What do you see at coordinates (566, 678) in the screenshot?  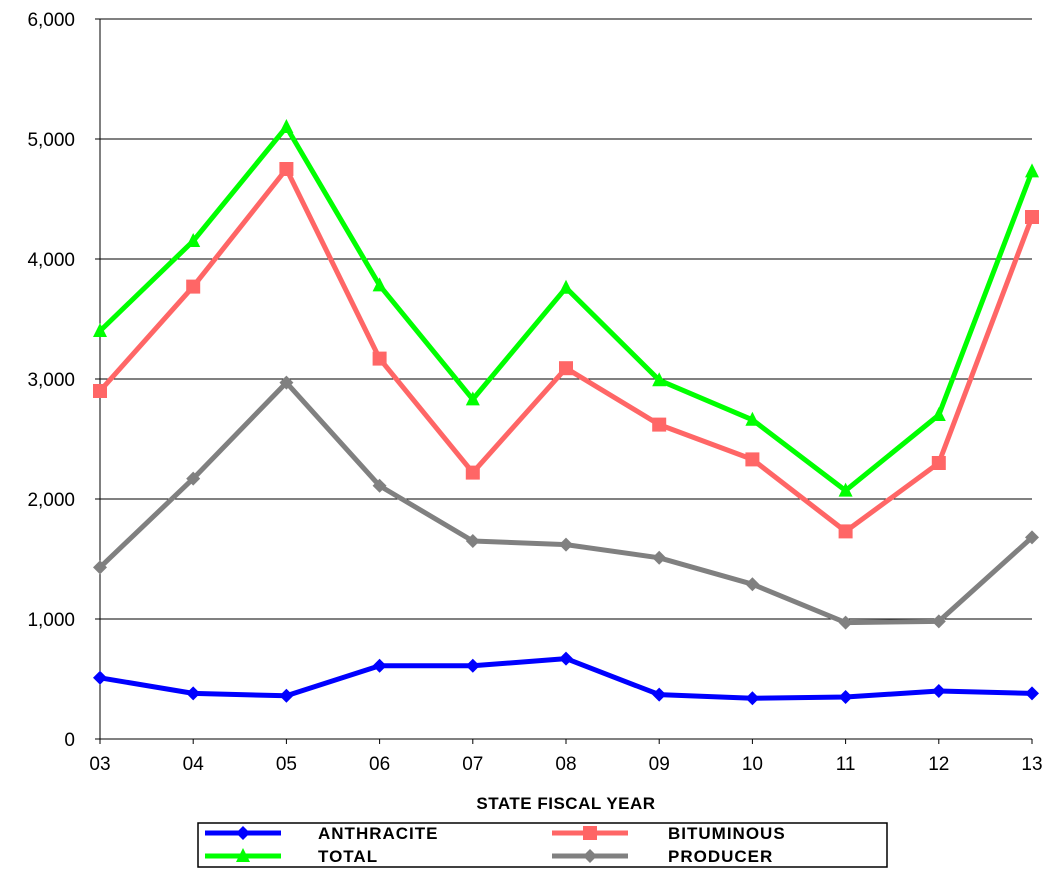 I see `series-anthracite` at bounding box center [566, 678].